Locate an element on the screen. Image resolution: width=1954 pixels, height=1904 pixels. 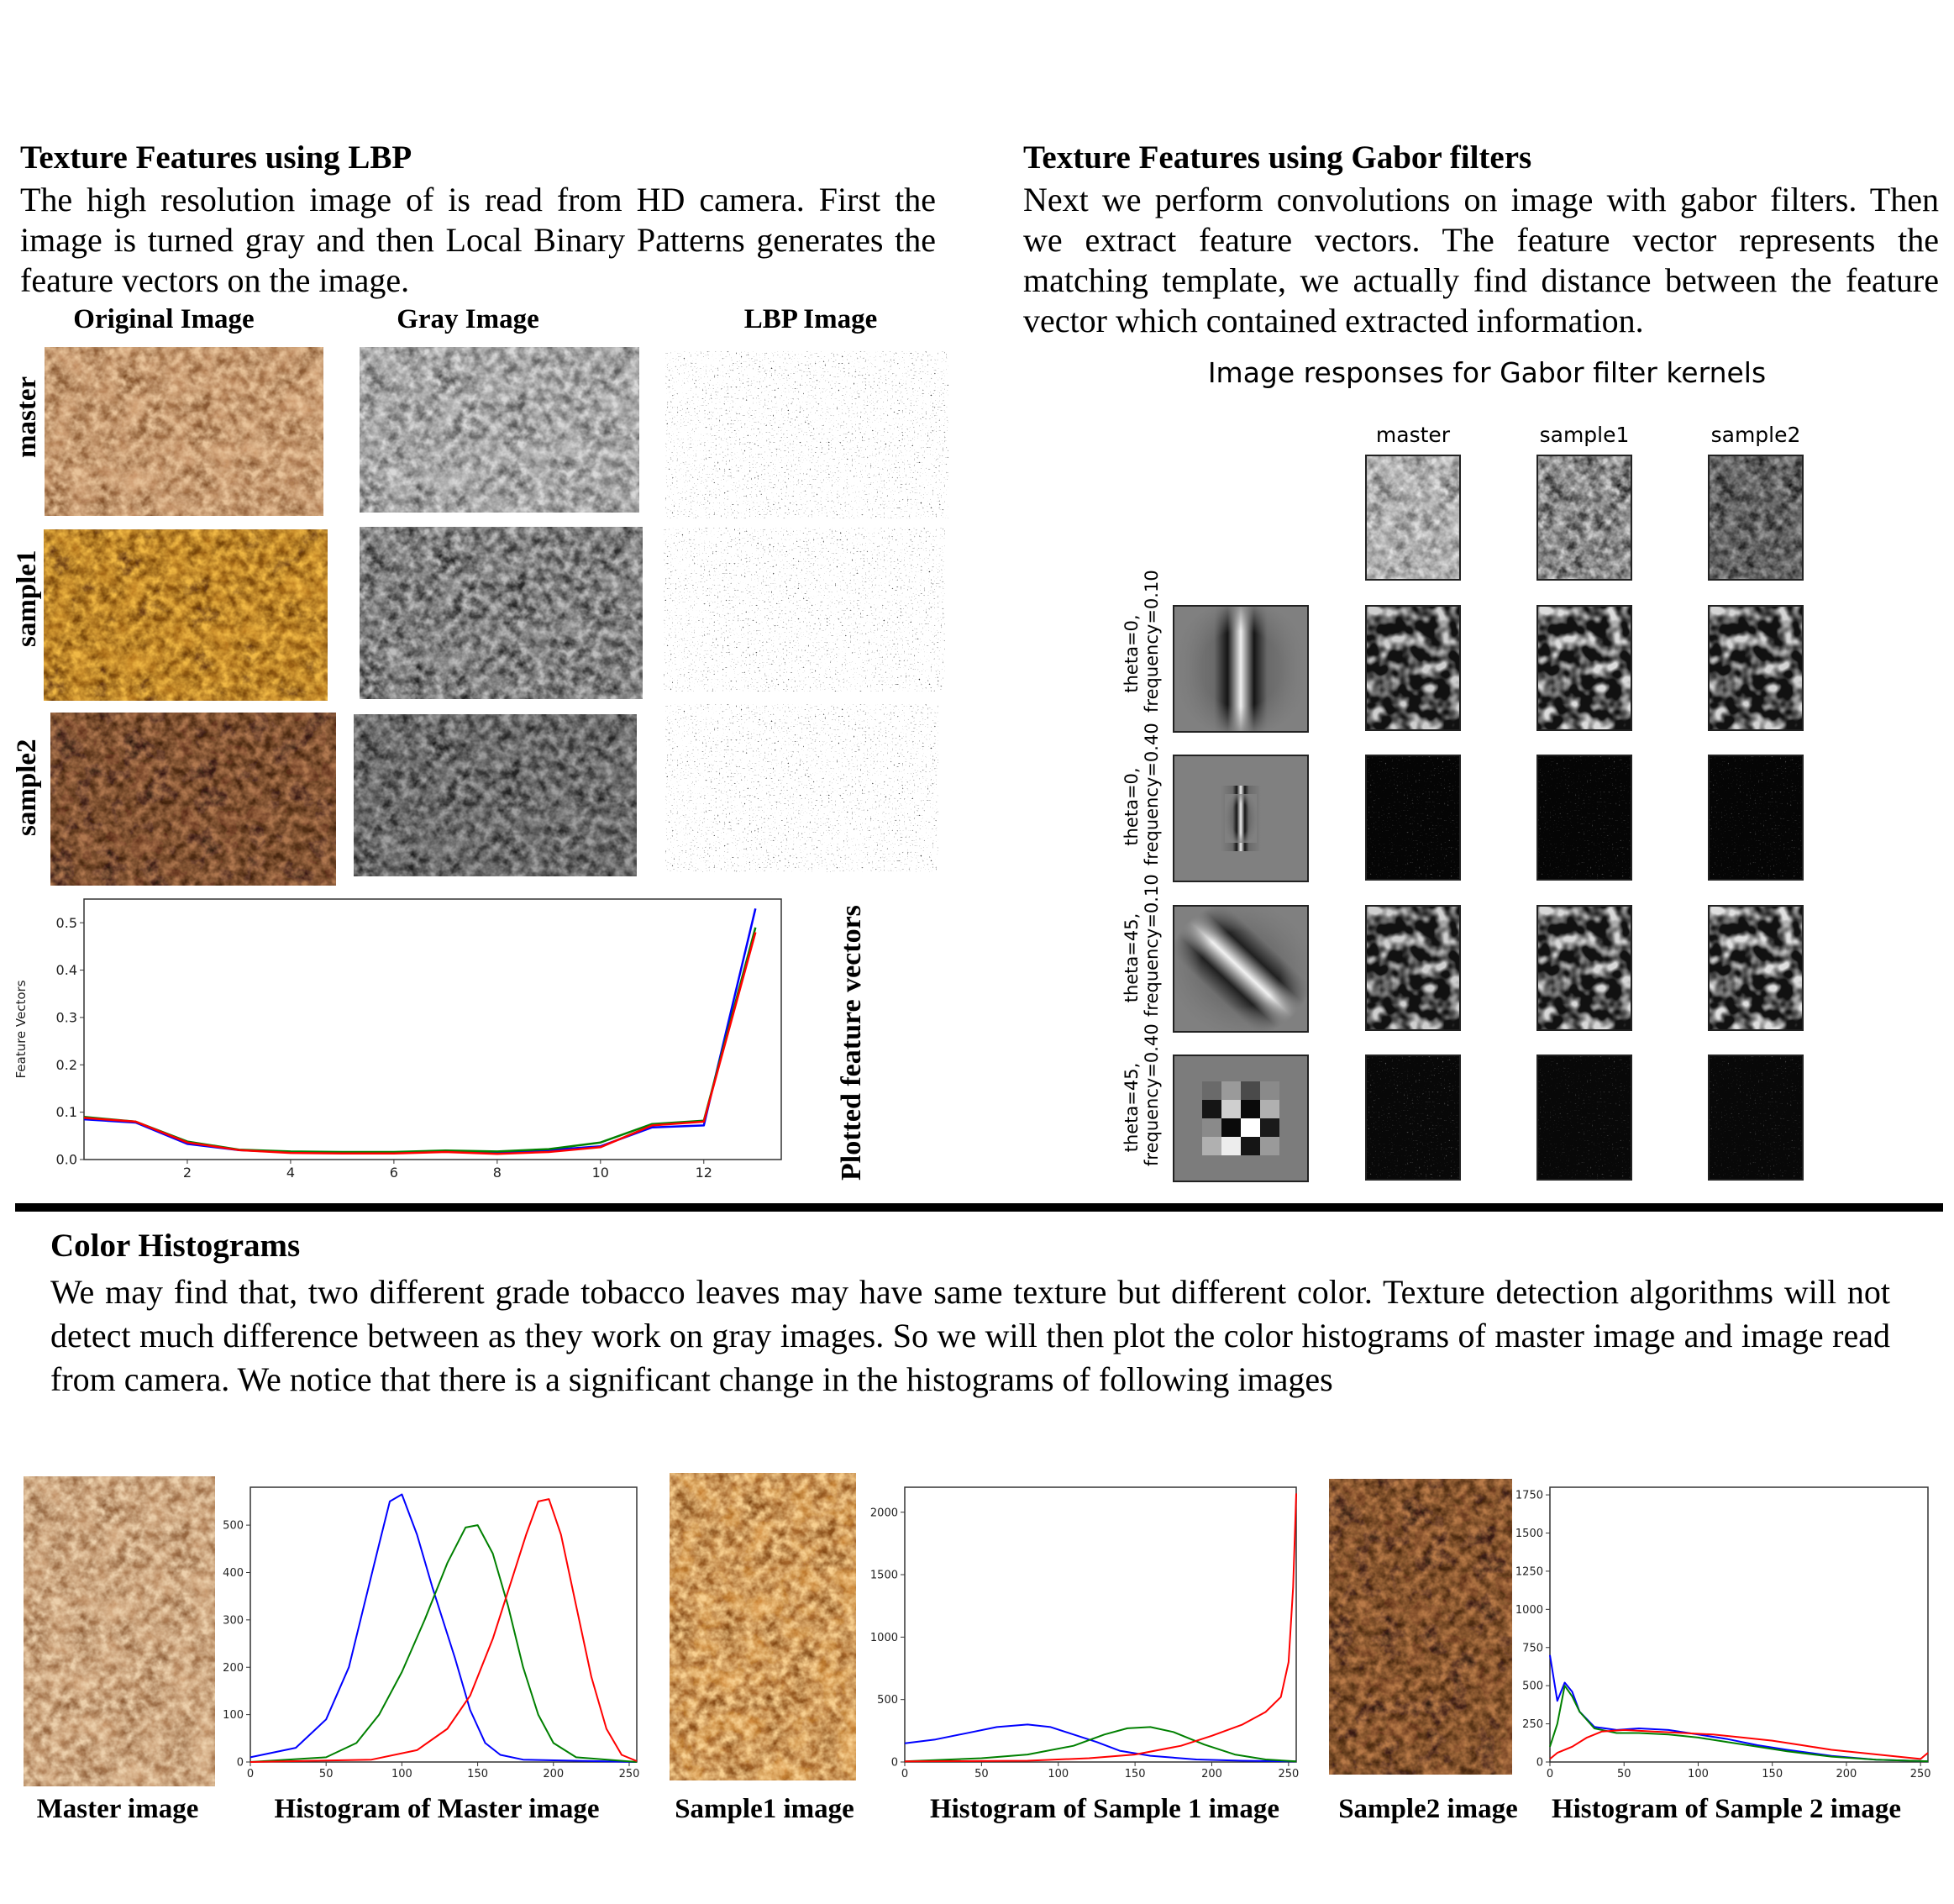
gabor-col-sample2: sample2 is located at coordinates (1755, 435).